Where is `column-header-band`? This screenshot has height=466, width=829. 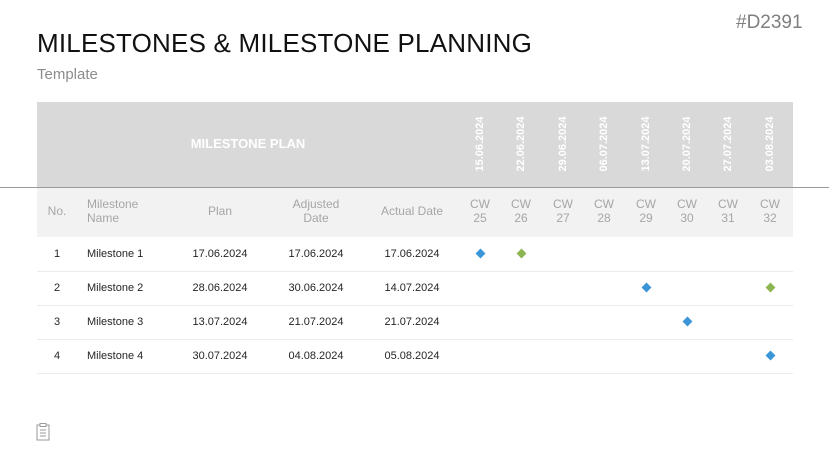
column-header-band is located at coordinates (415, 212).